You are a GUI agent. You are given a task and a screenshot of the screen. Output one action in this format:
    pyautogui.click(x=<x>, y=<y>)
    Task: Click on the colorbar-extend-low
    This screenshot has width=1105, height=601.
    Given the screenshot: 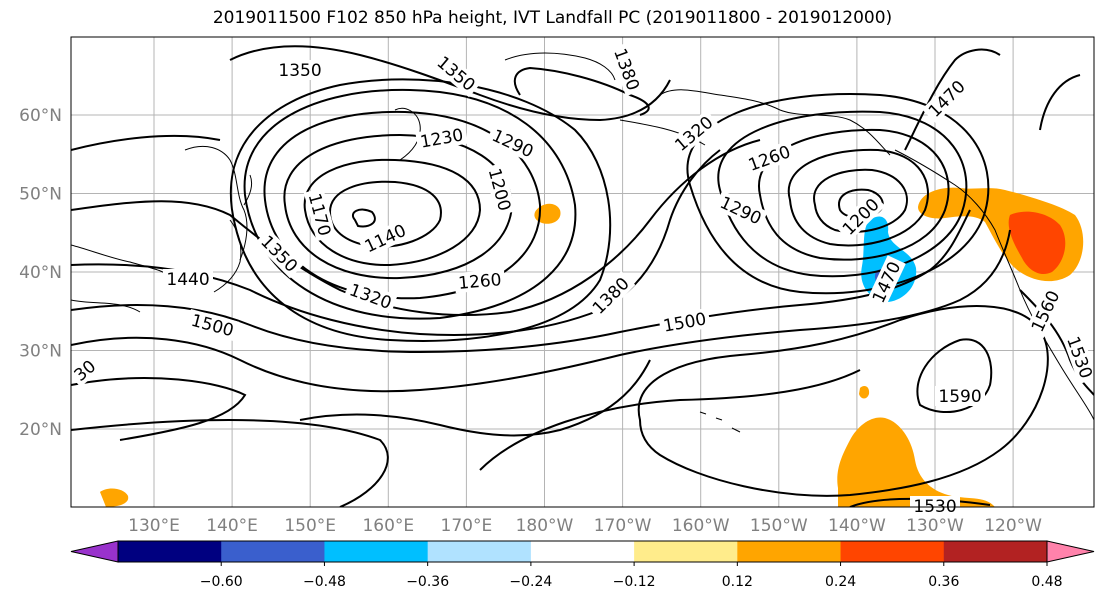 What is the action you would take?
    pyautogui.click(x=94, y=551)
    